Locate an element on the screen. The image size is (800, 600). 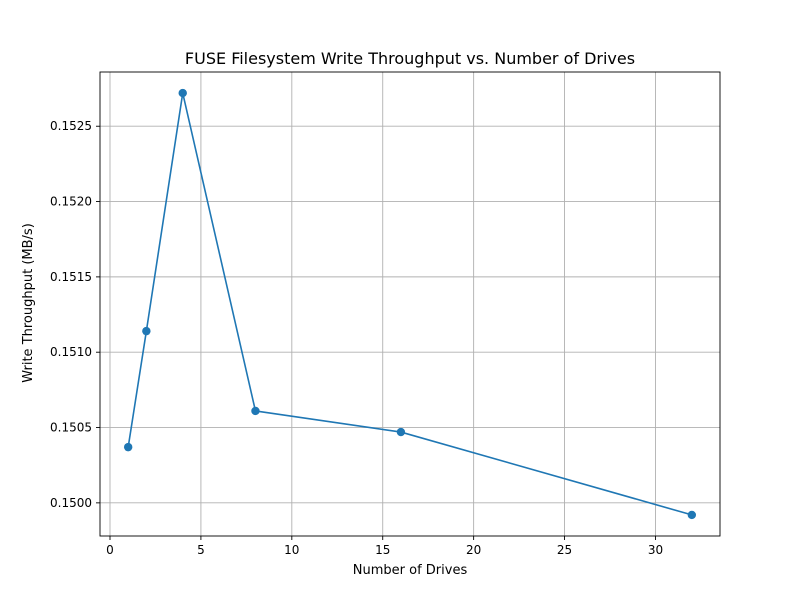
y-tick-label: 0.1515 is located at coordinates (71, 277).